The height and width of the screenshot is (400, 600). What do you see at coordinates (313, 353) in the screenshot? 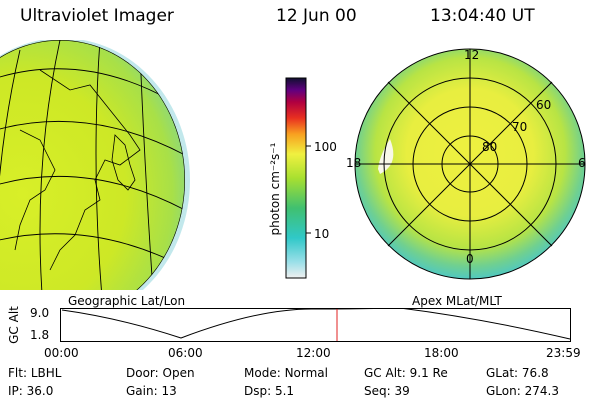
I see `altitude-xtick-1200: 12:00` at bounding box center [313, 353].